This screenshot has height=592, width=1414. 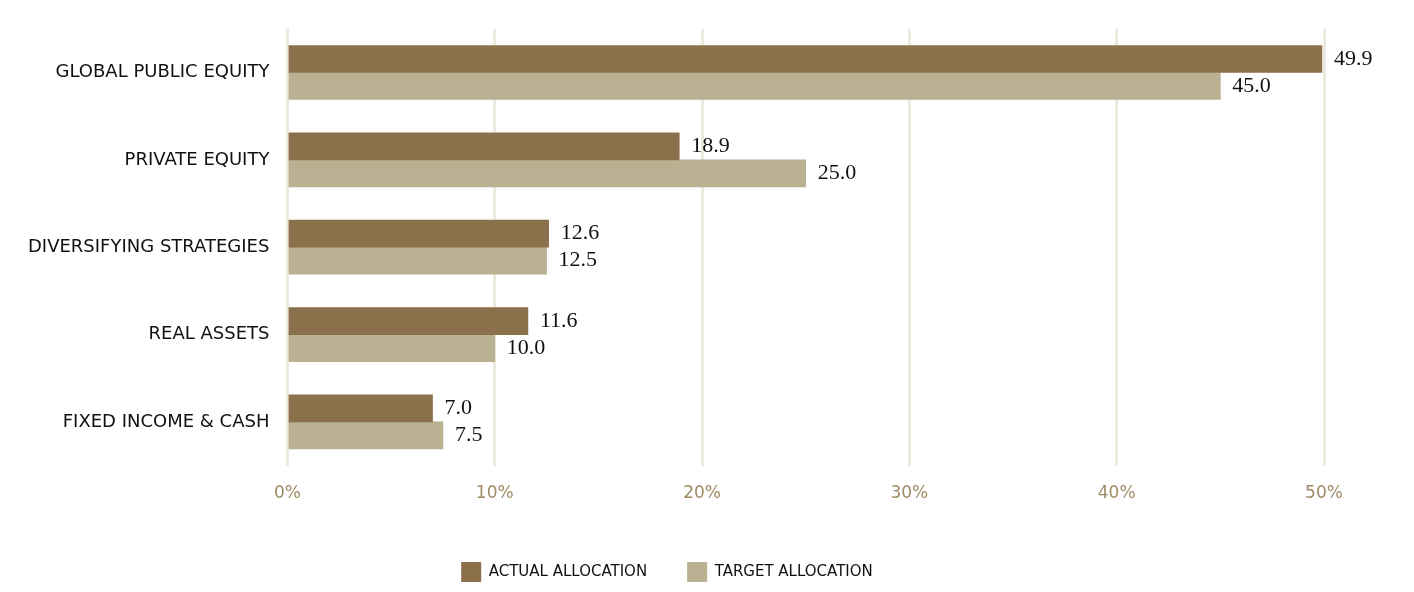 I want to click on data-label: 45.0, so click(x=1251, y=84).